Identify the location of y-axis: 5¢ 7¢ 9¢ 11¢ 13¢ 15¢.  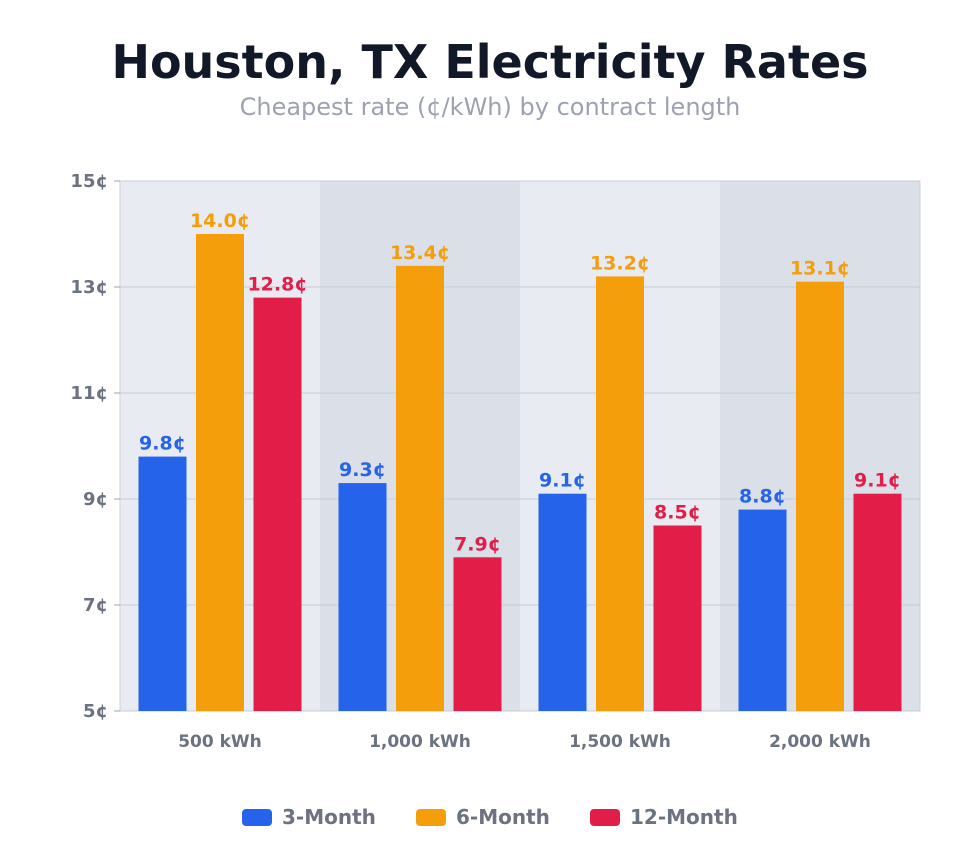
(95, 446).